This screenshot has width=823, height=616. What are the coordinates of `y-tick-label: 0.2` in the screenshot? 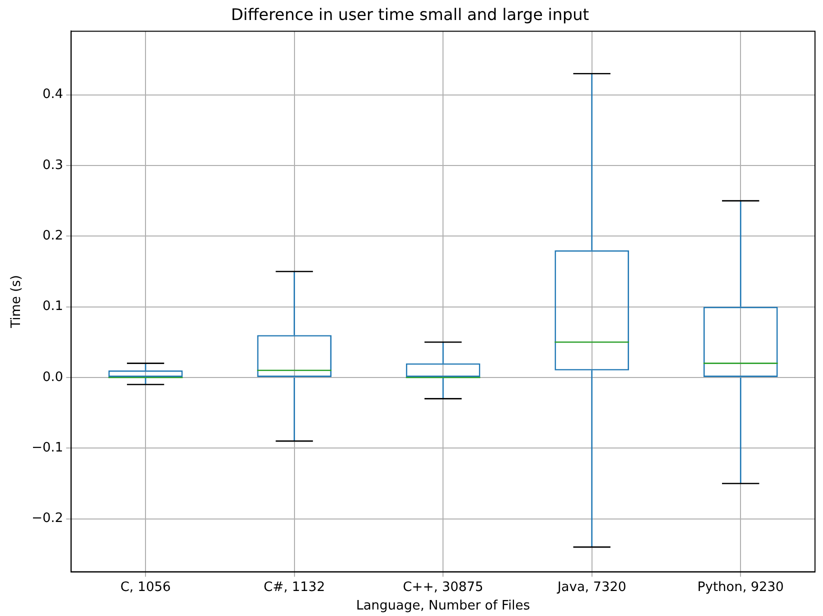 It's located at (53, 236).